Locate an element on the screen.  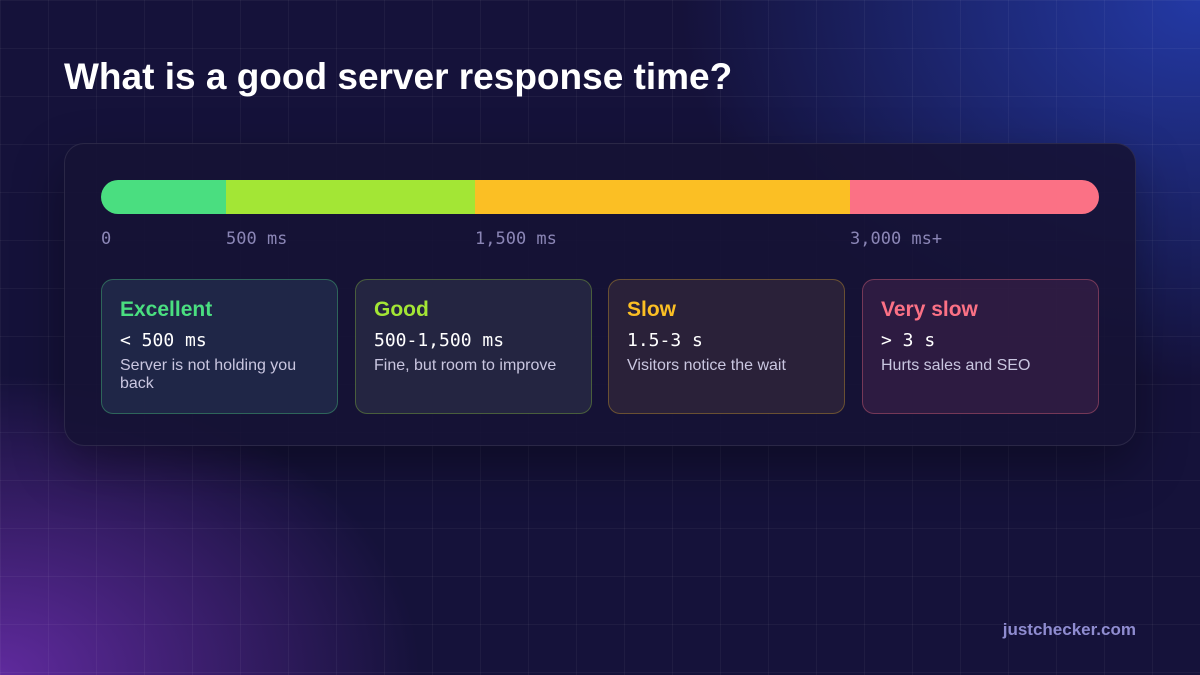
card-label: Very slow is located at coordinates (929, 309).